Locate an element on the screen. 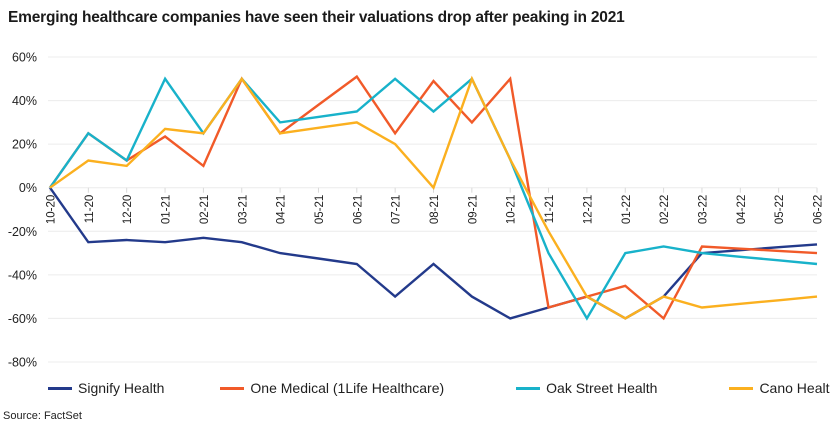 The width and height of the screenshot is (830, 434). legend-item: Cano Health is located at coordinates (779, 388).